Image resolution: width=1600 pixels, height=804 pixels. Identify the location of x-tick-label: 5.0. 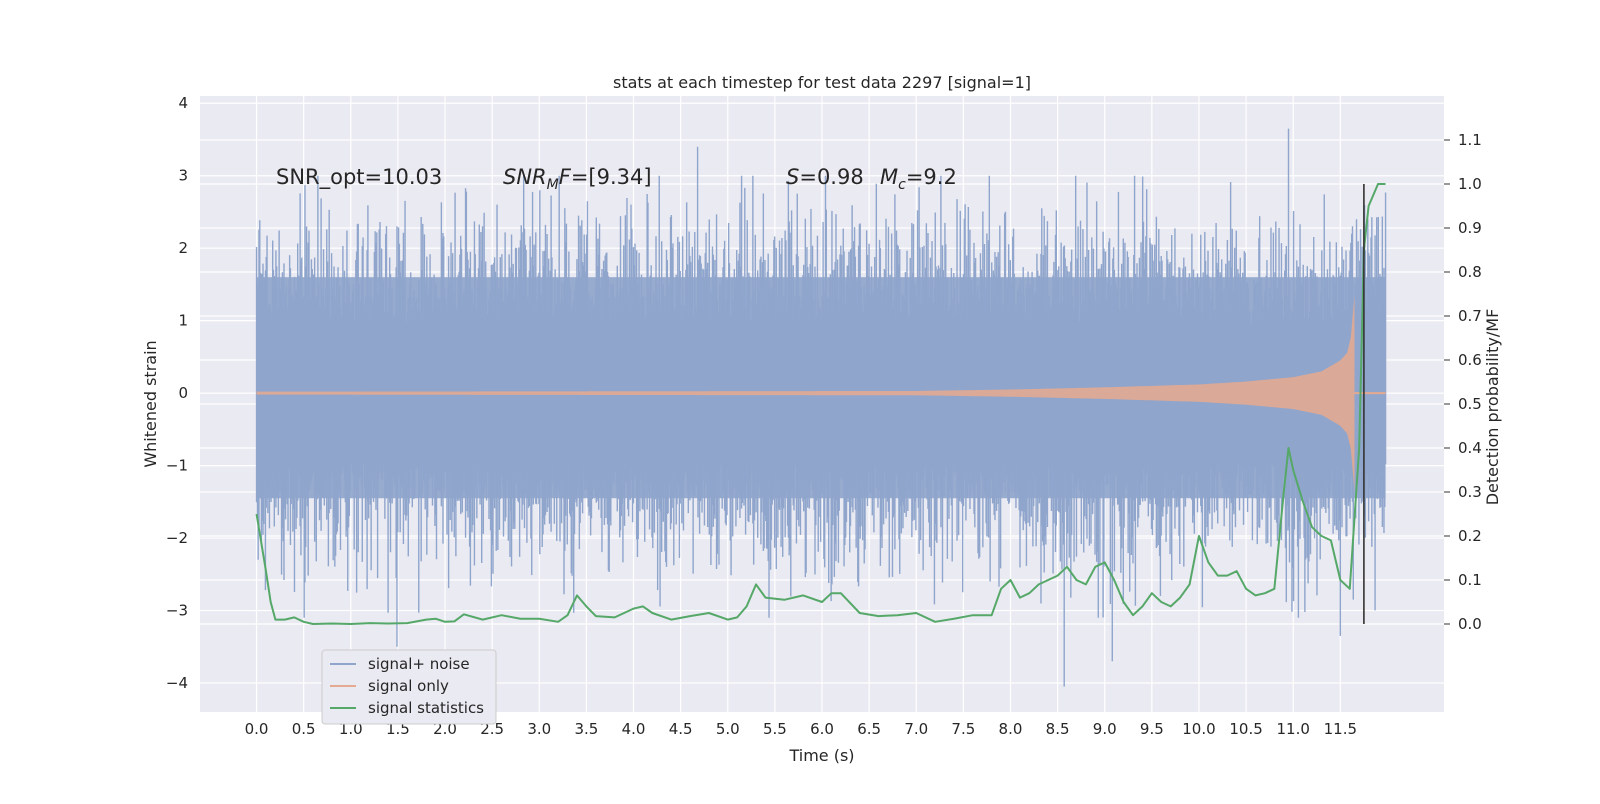
(728, 729).